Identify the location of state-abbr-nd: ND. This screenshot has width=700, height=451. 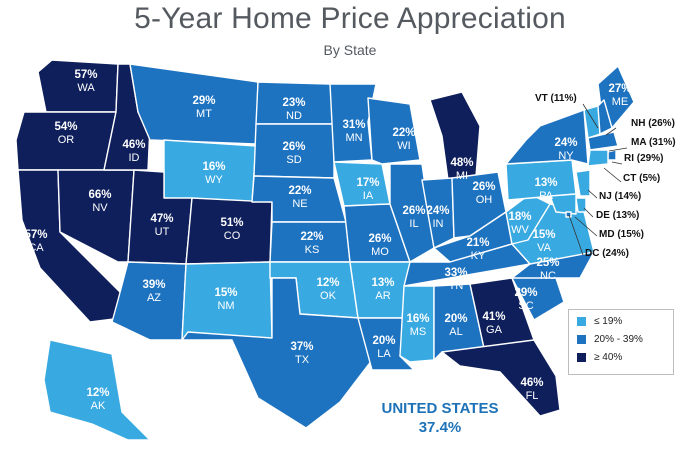
(294, 116).